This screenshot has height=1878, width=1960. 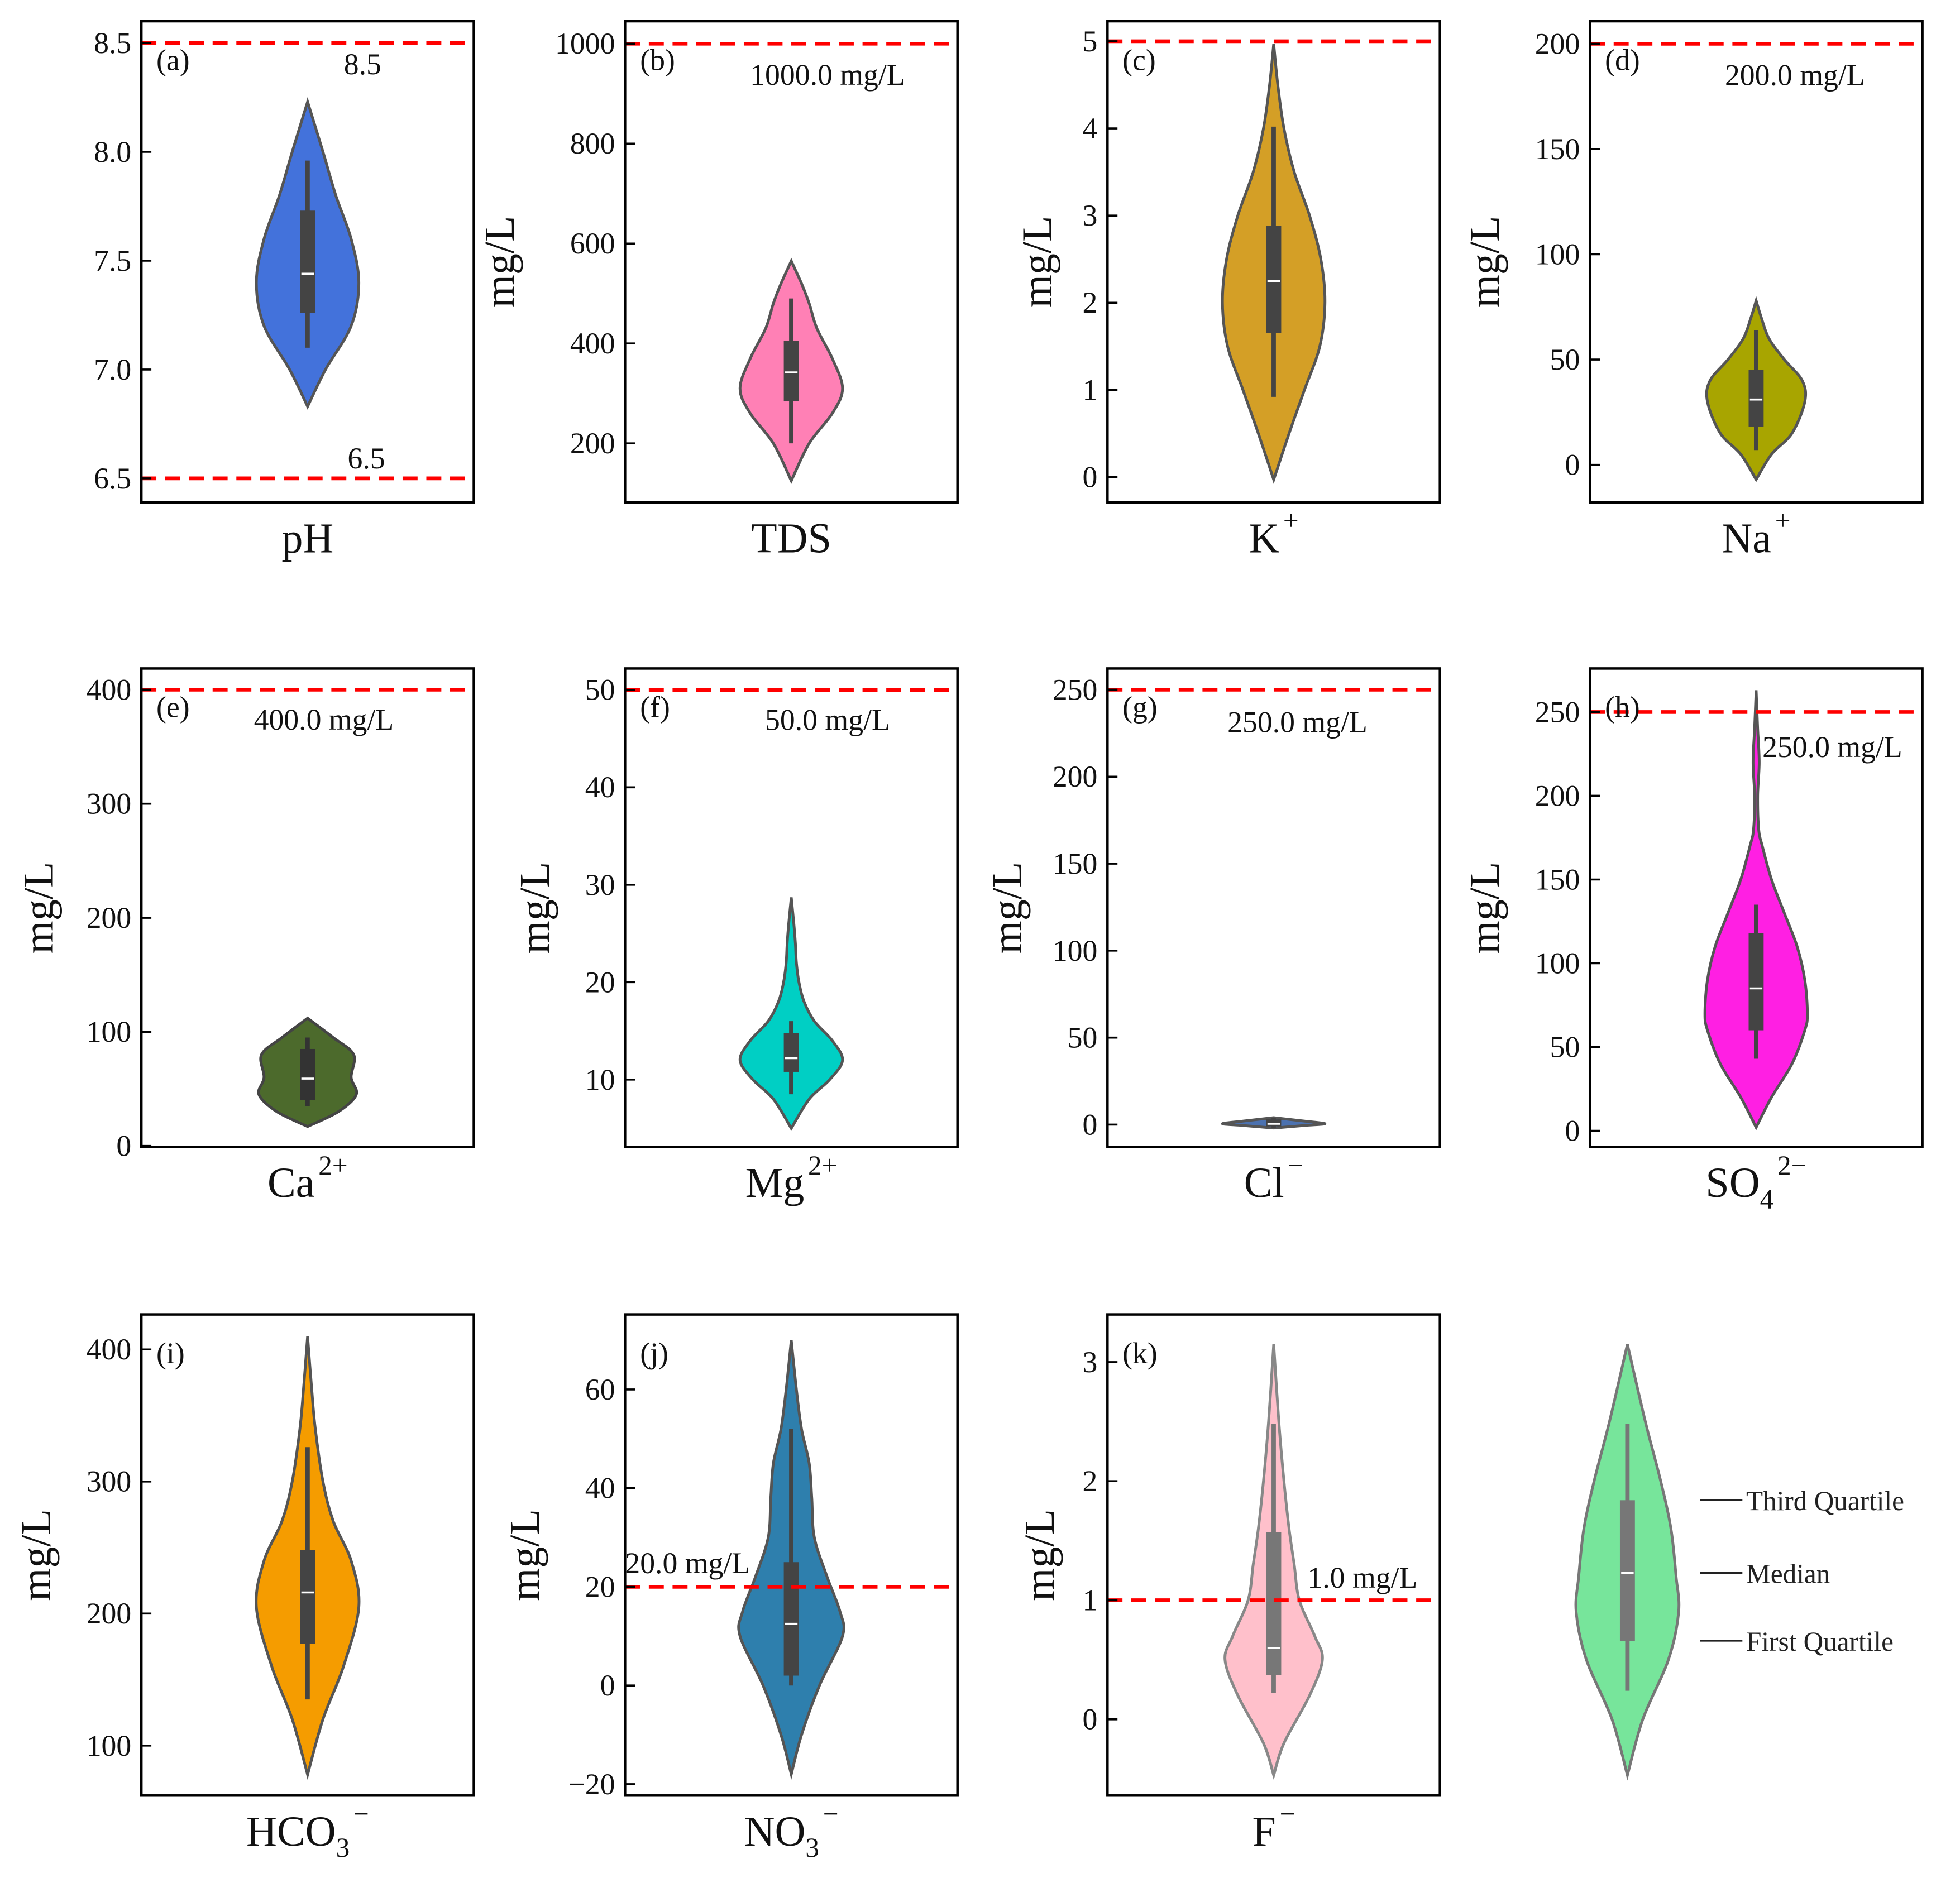 I want to click on x-axis-label: SO42−, so click(x=1755, y=1182).